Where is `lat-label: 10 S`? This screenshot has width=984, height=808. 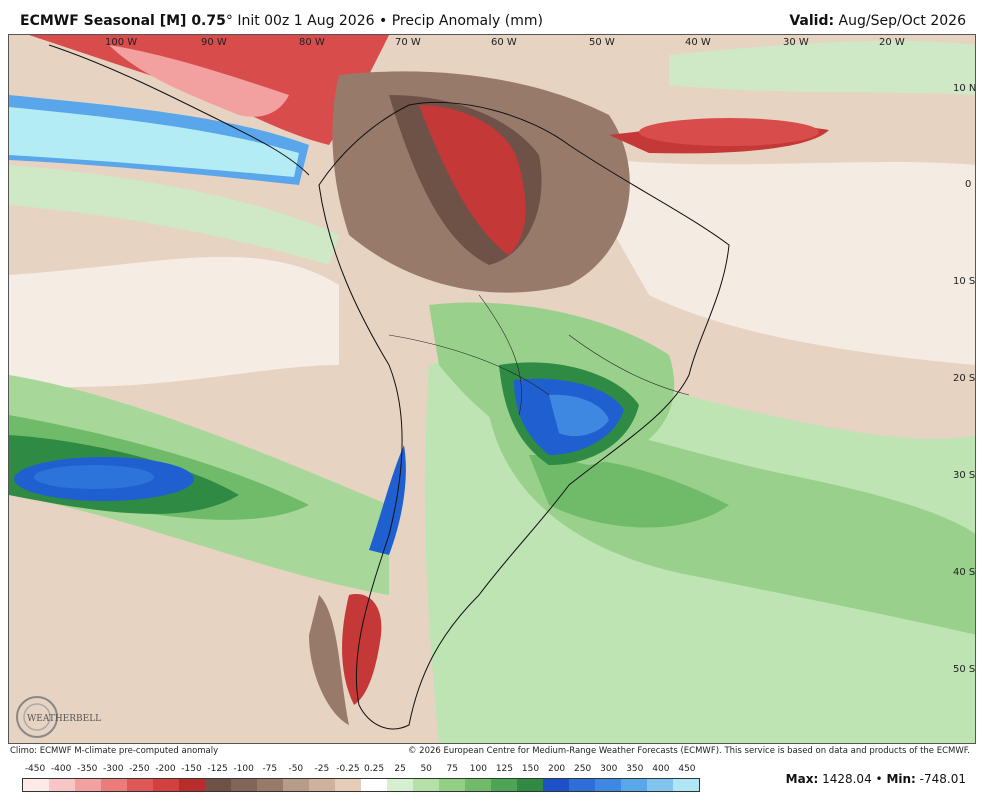 lat-label: 10 S is located at coordinates (964, 281).